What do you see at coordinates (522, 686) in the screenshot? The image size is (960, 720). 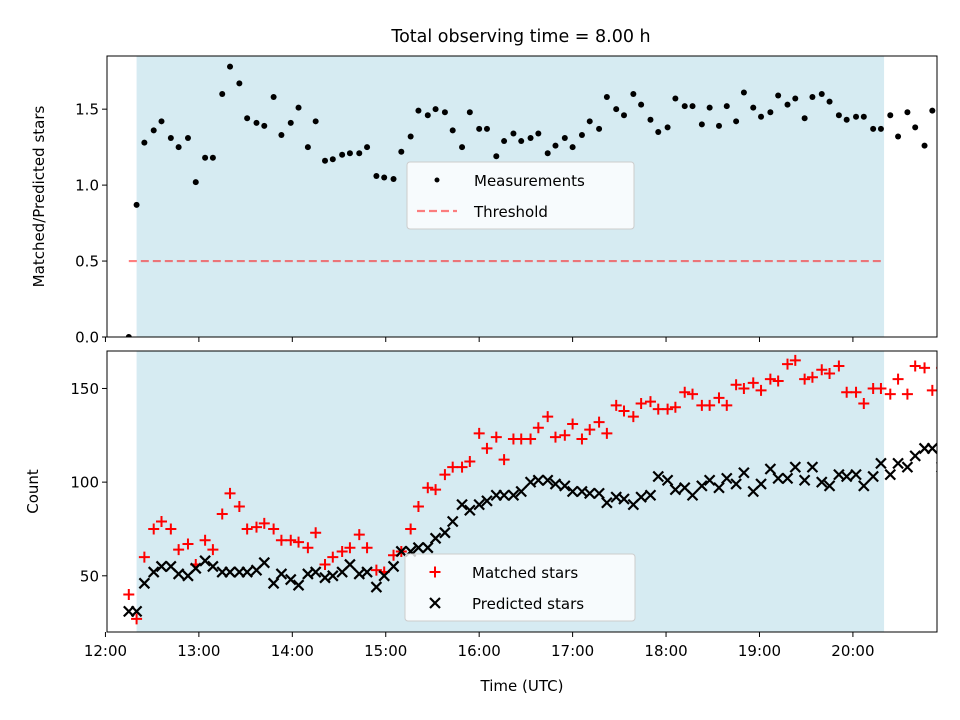 I see `x-axis-label: Time (UTC)` at bounding box center [522, 686].